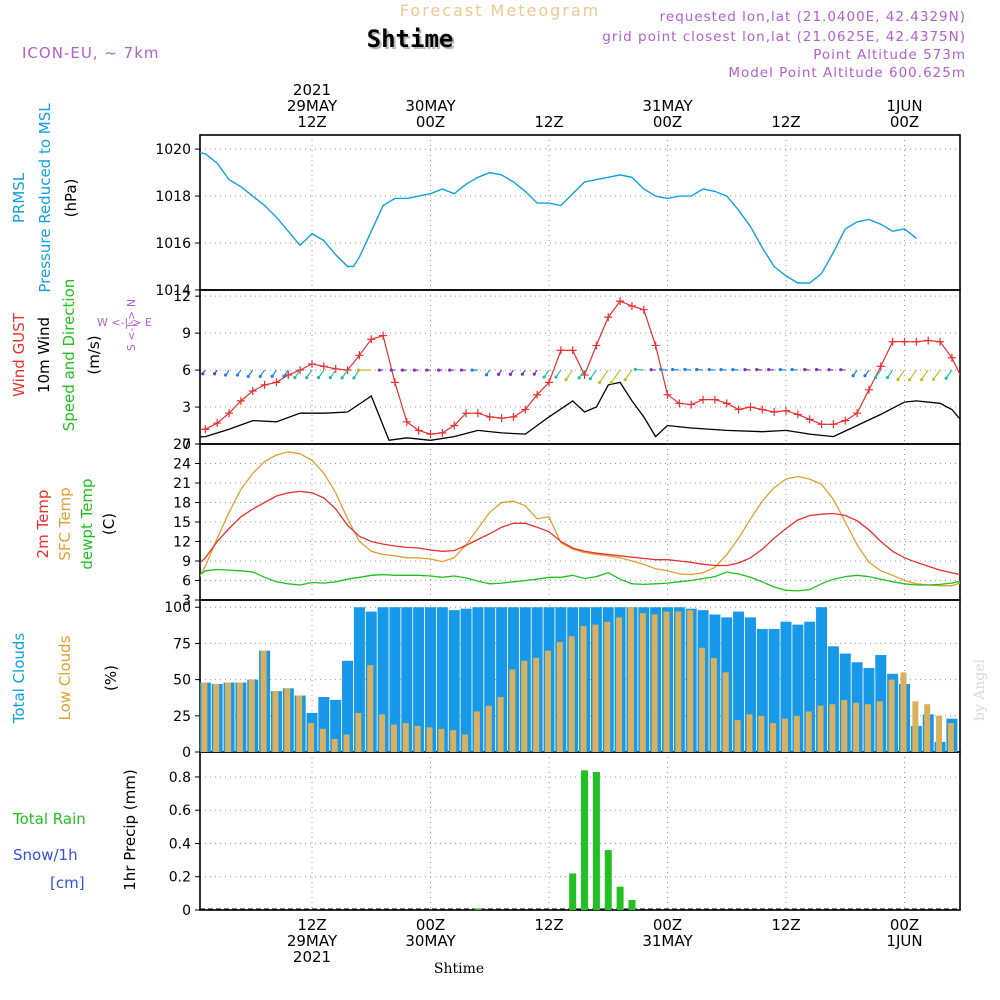 This screenshot has height=1000, width=1000. Describe the element at coordinates (49, 819) in the screenshot. I see `total-rain-label: Total Rain` at that location.